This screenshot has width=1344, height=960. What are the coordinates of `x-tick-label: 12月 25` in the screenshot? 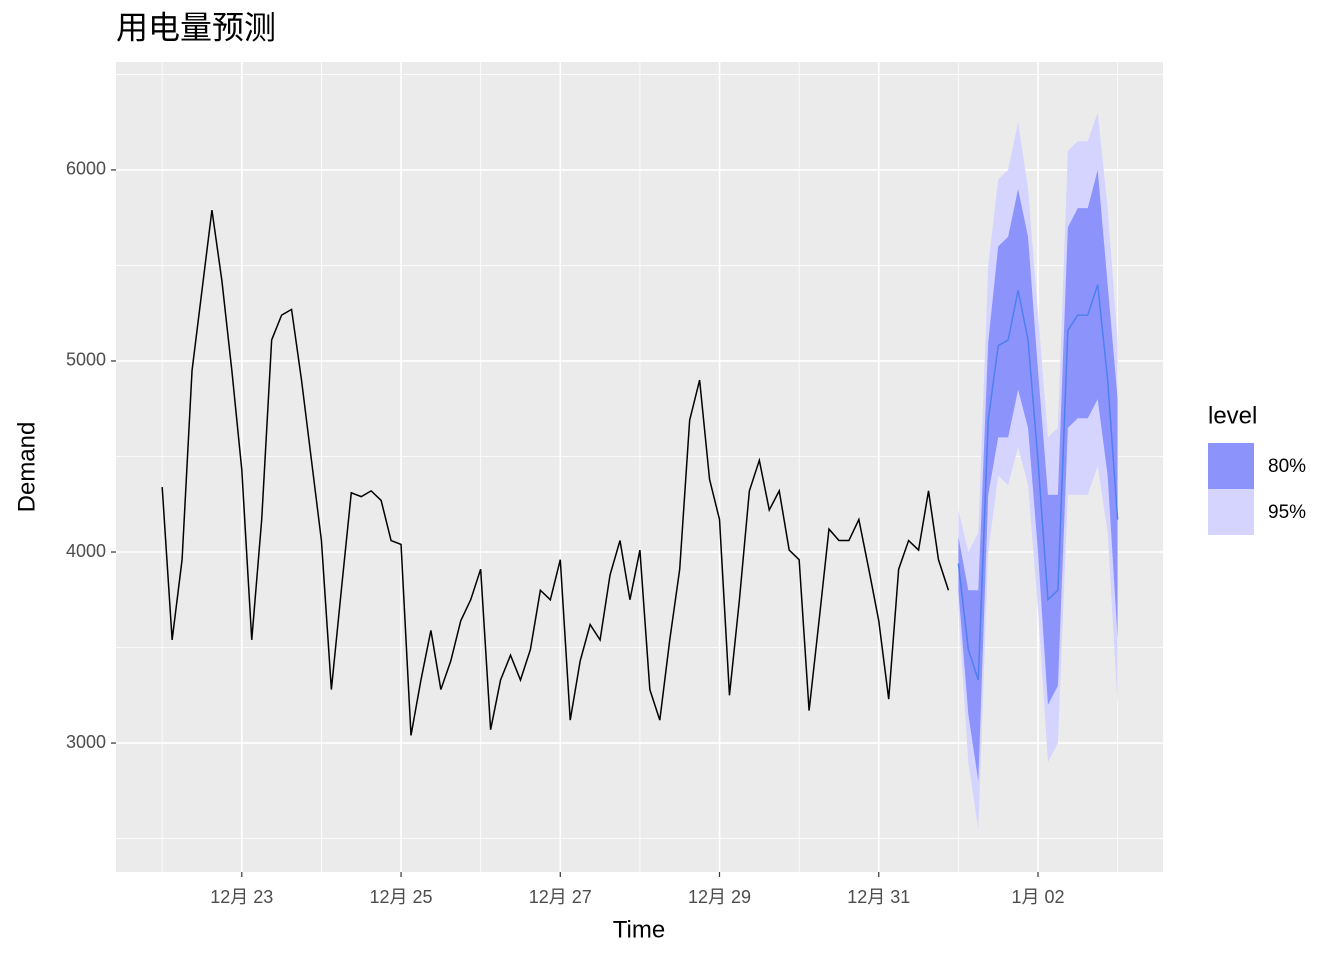 It's located at (401, 897).